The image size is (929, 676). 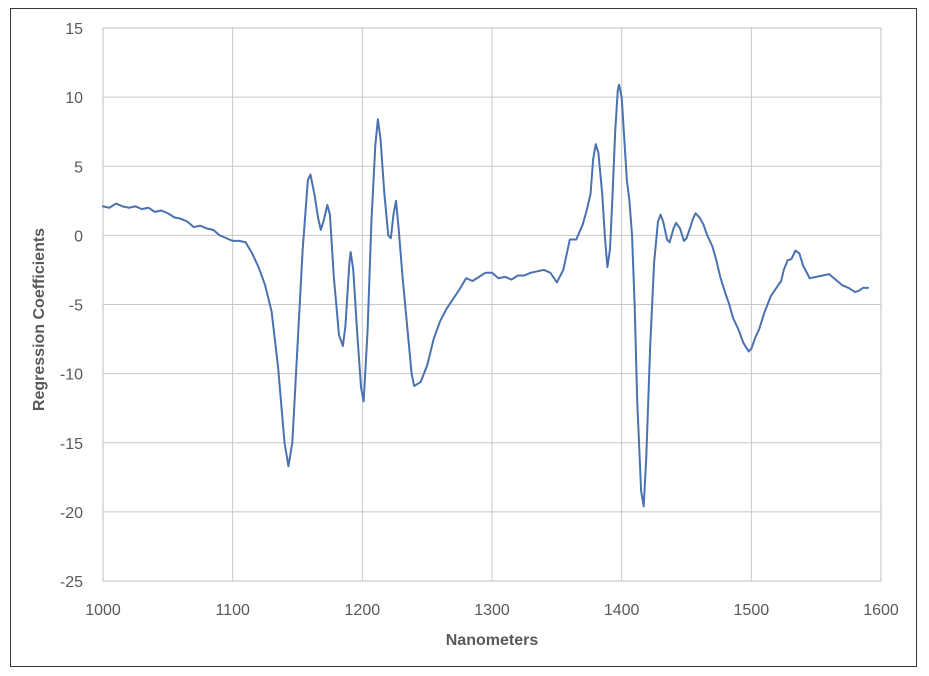 I want to click on y-tick-label: -25, so click(x=71, y=582).